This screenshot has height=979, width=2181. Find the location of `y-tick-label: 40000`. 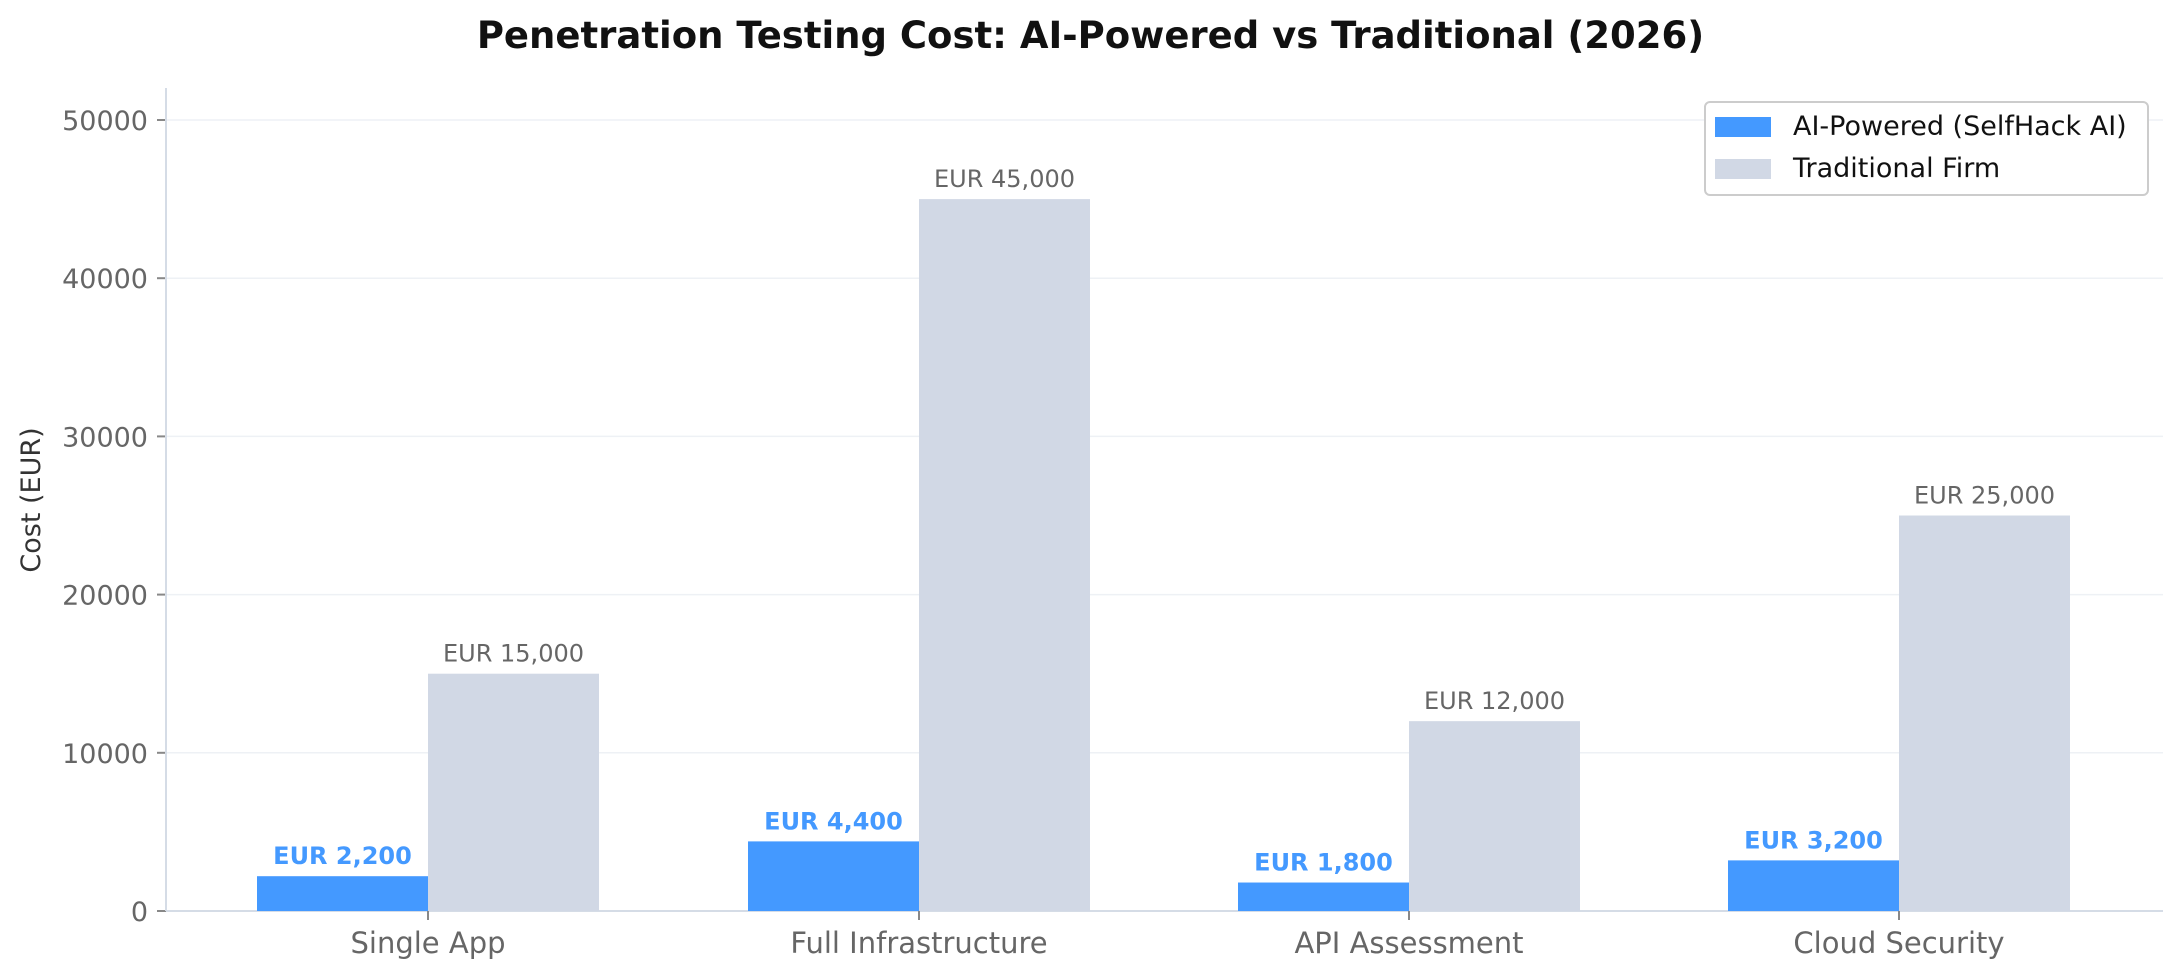

y-tick-label: 40000 is located at coordinates (105, 279).